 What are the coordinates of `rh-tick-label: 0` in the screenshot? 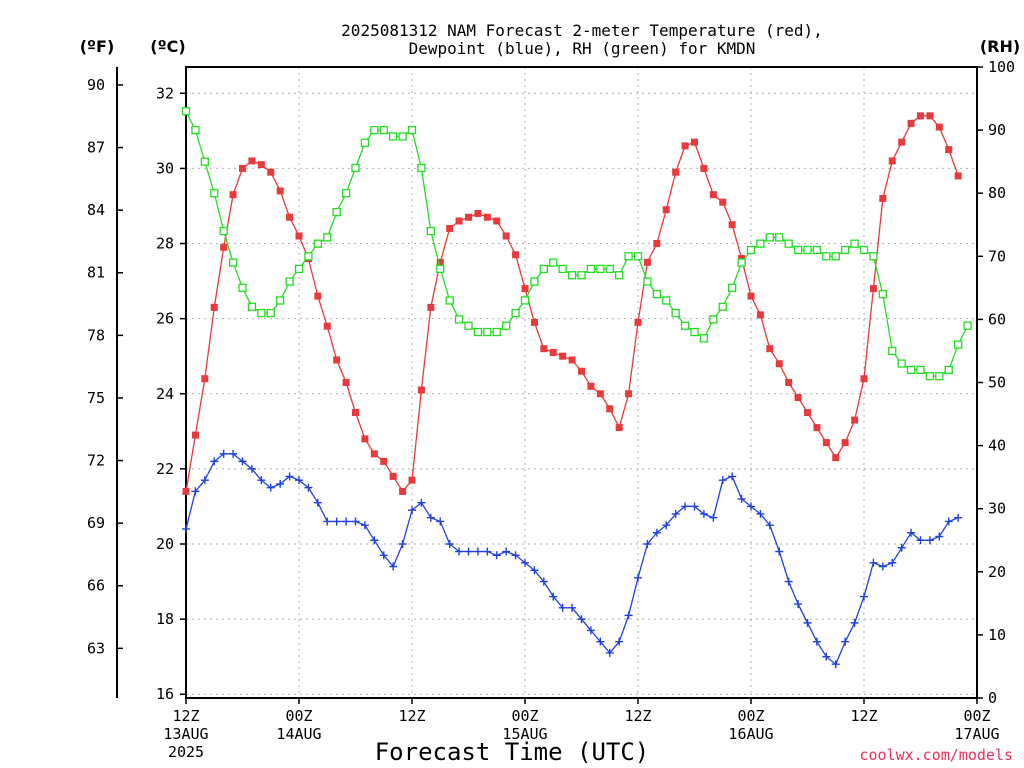 It's located at (992, 698).